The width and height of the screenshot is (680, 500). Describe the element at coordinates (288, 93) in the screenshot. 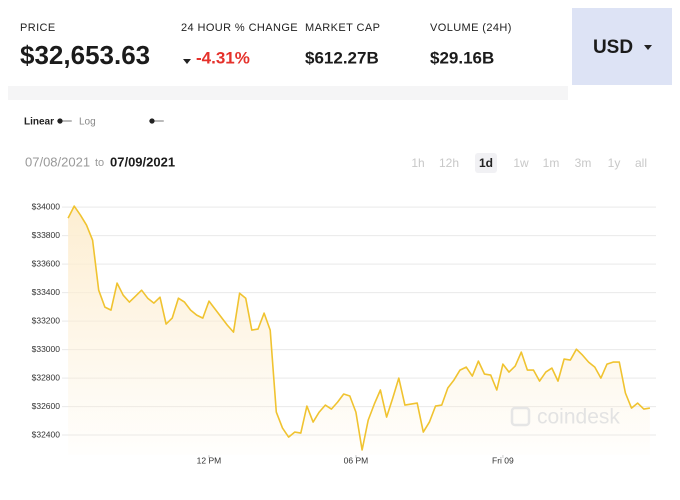

I see `header-shadow` at that location.